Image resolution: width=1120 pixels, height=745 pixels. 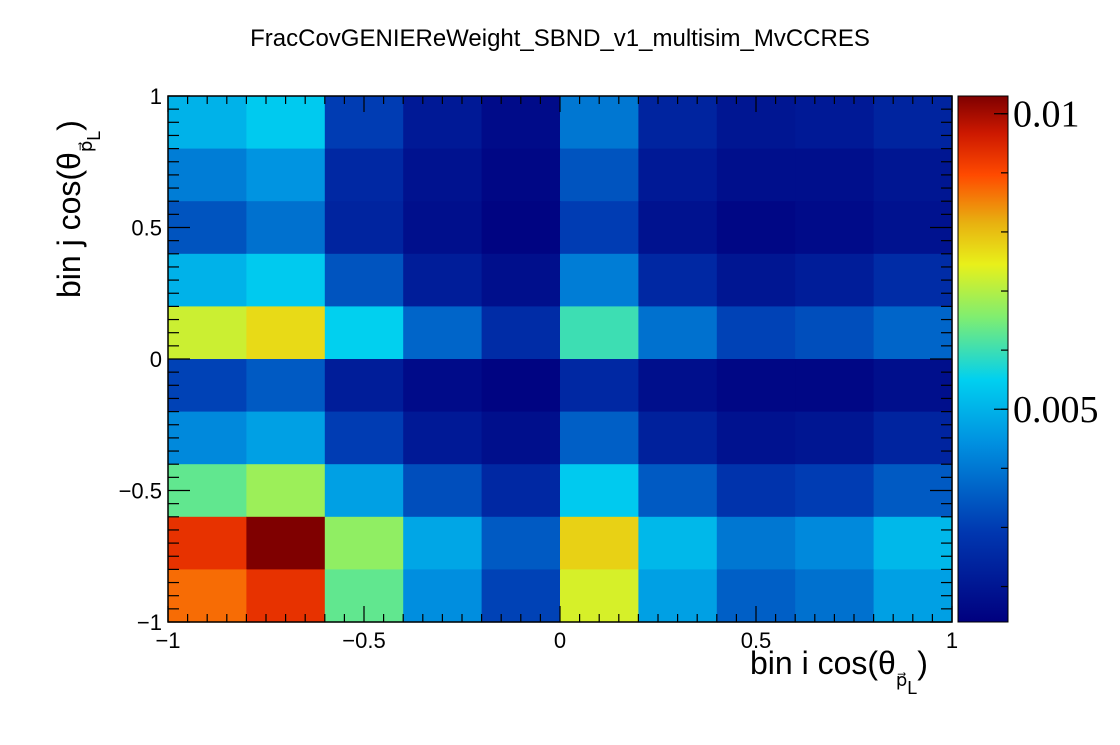 What do you see at coordinates (823, 663) in the screenshot?
I see `x-axis-title-main: bin i cos(θ` at bounding box center [823, 663].